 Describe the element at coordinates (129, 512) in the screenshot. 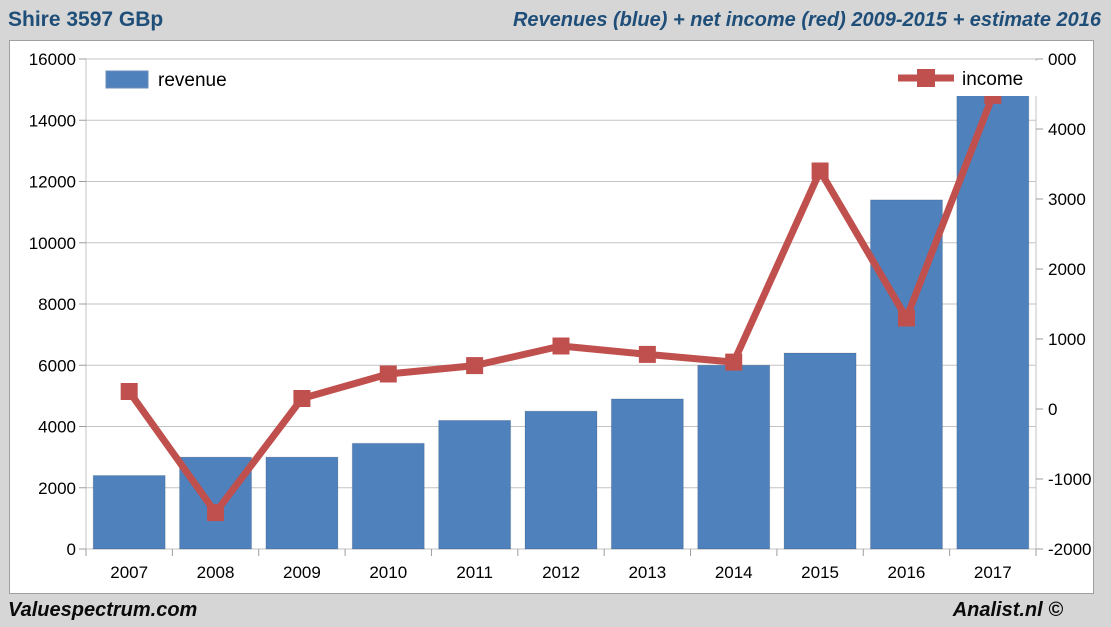

I see `revenue-bar-2007` at that location.